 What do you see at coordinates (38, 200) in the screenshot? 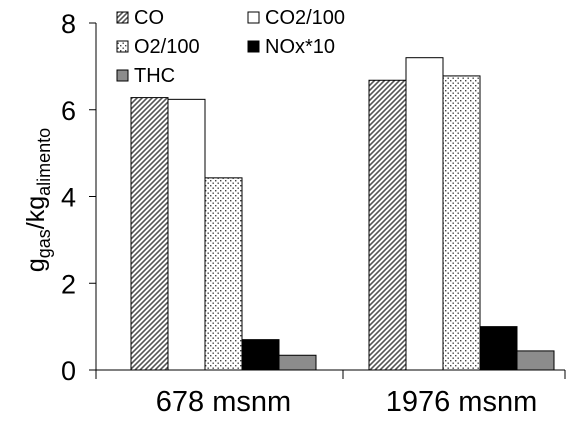
I see `y-axis-label: ggas/kgalimento` at bounding box center [38, 200].